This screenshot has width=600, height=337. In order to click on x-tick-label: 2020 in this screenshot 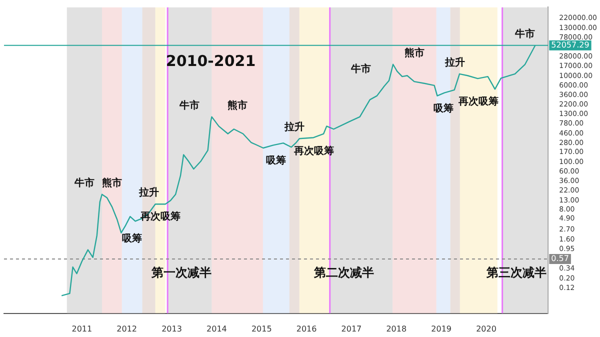, I will do `click(486, 329)`.